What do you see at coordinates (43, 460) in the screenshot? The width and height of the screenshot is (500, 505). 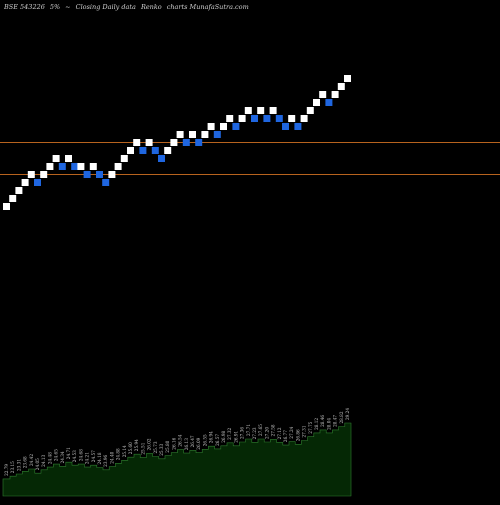 I see `volume-label: 24.13` at bounding box center [43, 460].